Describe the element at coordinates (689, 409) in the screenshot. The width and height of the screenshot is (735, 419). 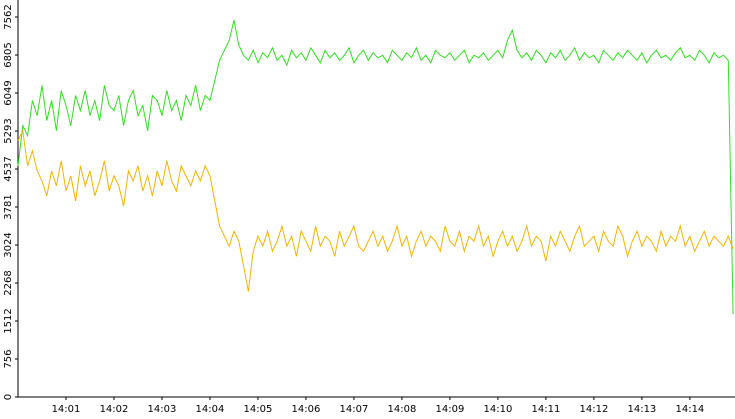
I see `x-tick-label: 14:14` at that location.